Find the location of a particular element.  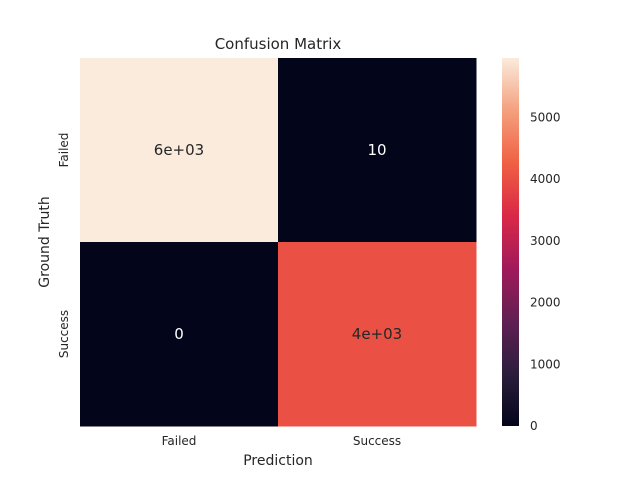

colorbar-tick-label: 0 is located at coordinates (534, 426).